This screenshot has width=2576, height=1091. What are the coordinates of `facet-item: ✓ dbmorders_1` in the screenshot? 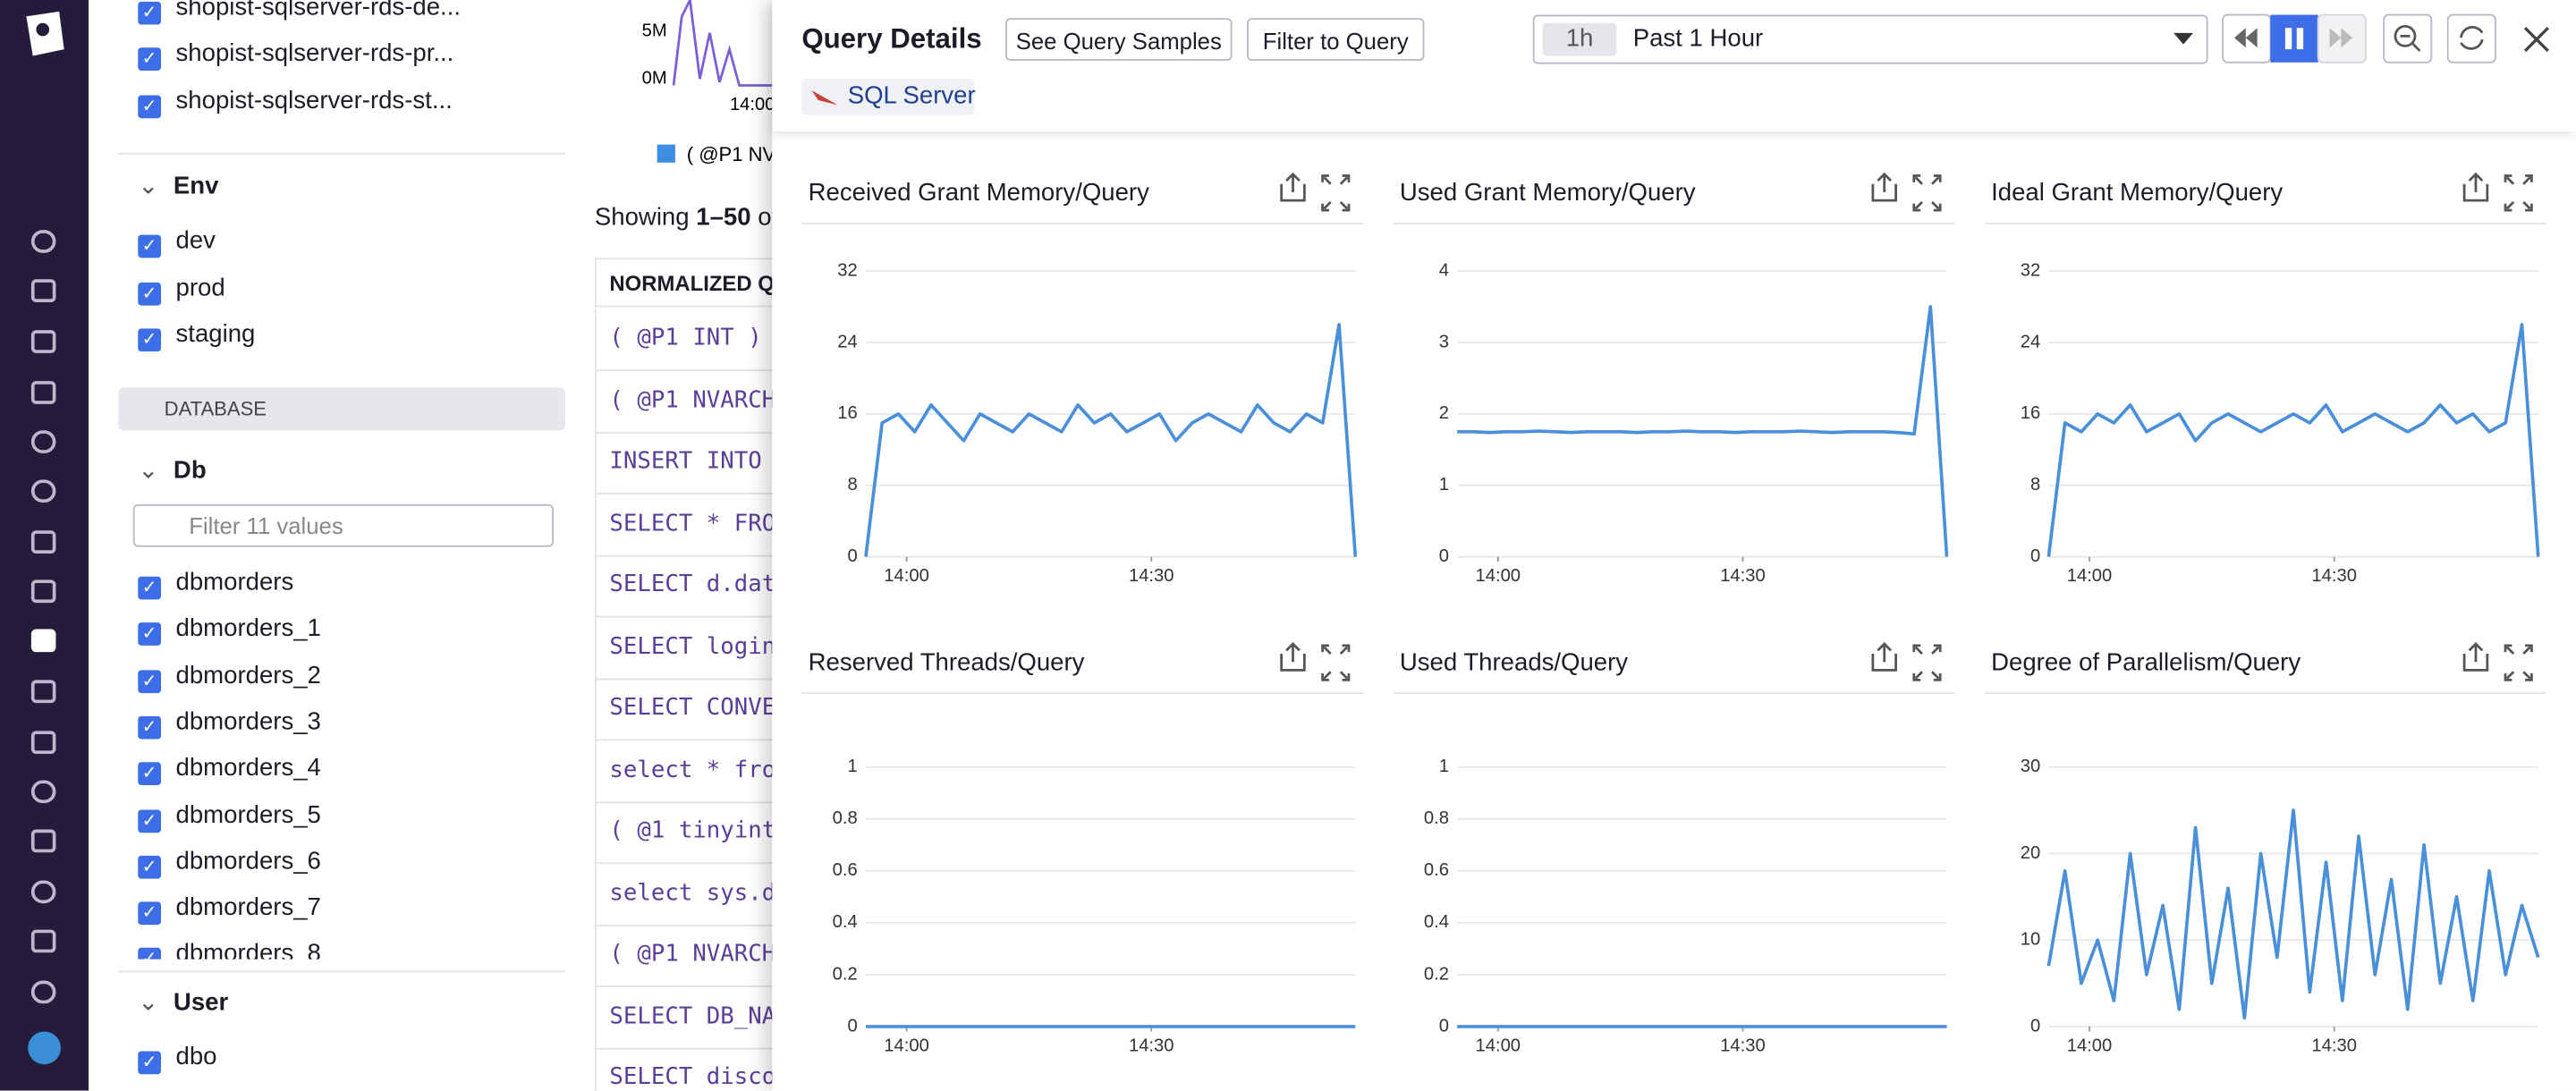 It's located at (229, 630).